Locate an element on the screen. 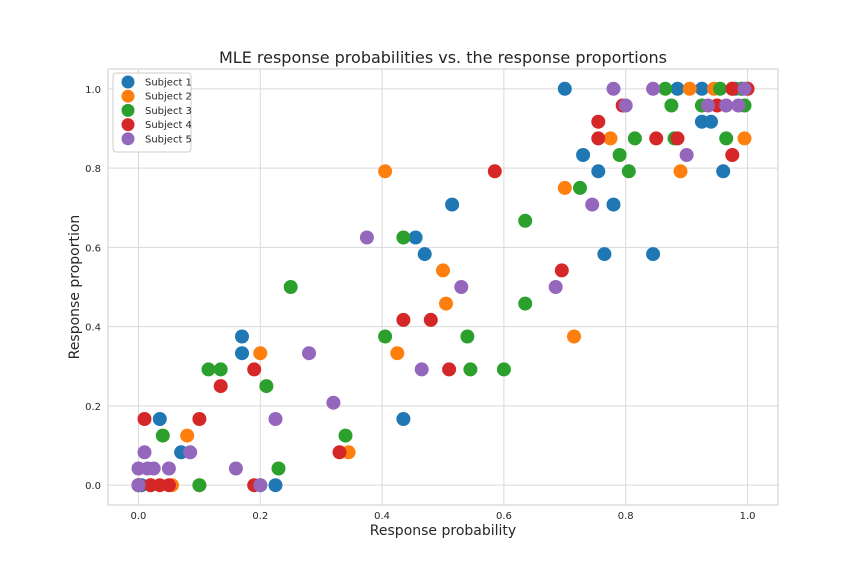 The width and height of the screenshot is (864, 576). x-axis-label: Response probability is located at coordinates (443, 531).